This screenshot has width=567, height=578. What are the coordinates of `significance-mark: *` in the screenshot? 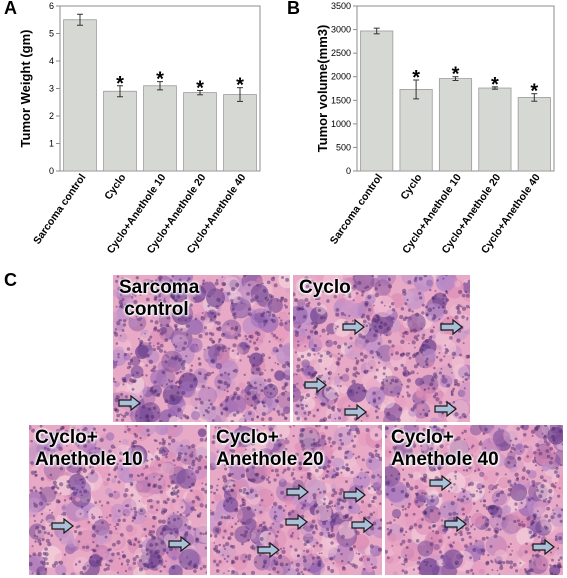 It's located at (240, 86).